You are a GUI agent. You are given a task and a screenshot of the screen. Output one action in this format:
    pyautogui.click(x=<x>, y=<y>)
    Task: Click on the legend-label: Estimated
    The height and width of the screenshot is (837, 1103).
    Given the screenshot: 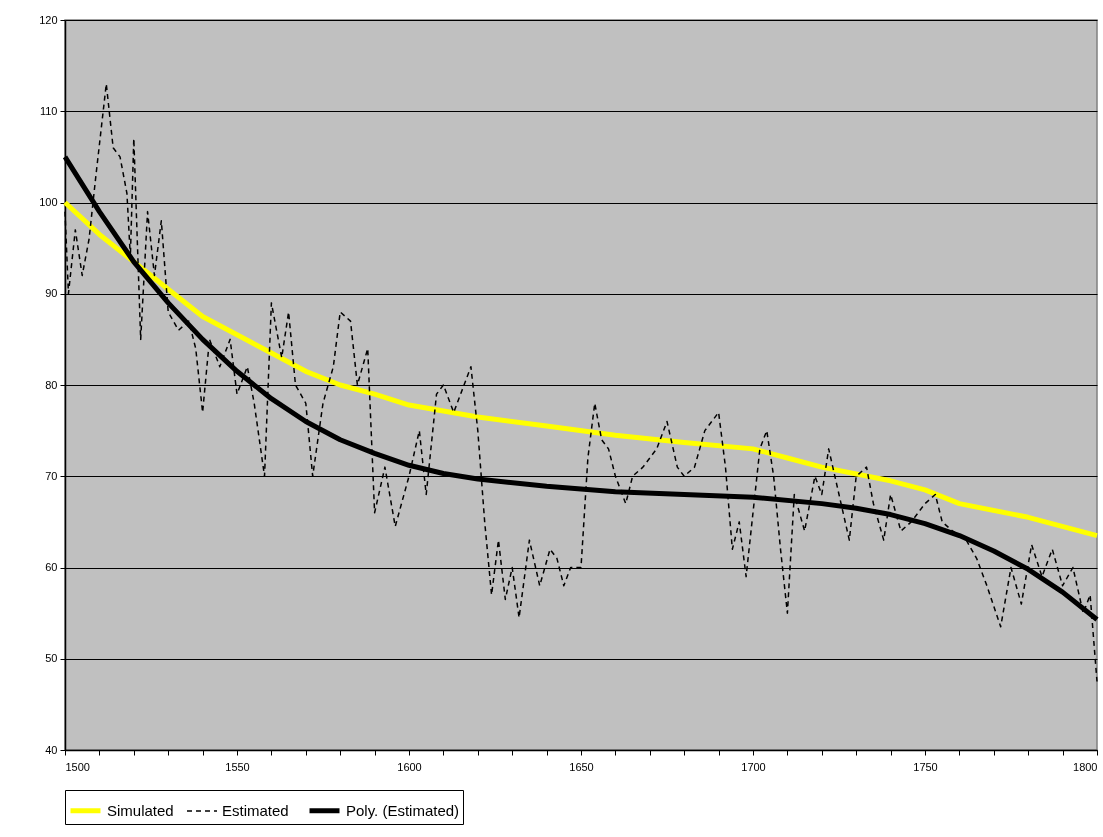 What is the action you would take?
    pyautogui.click(x=255, y=810)
    